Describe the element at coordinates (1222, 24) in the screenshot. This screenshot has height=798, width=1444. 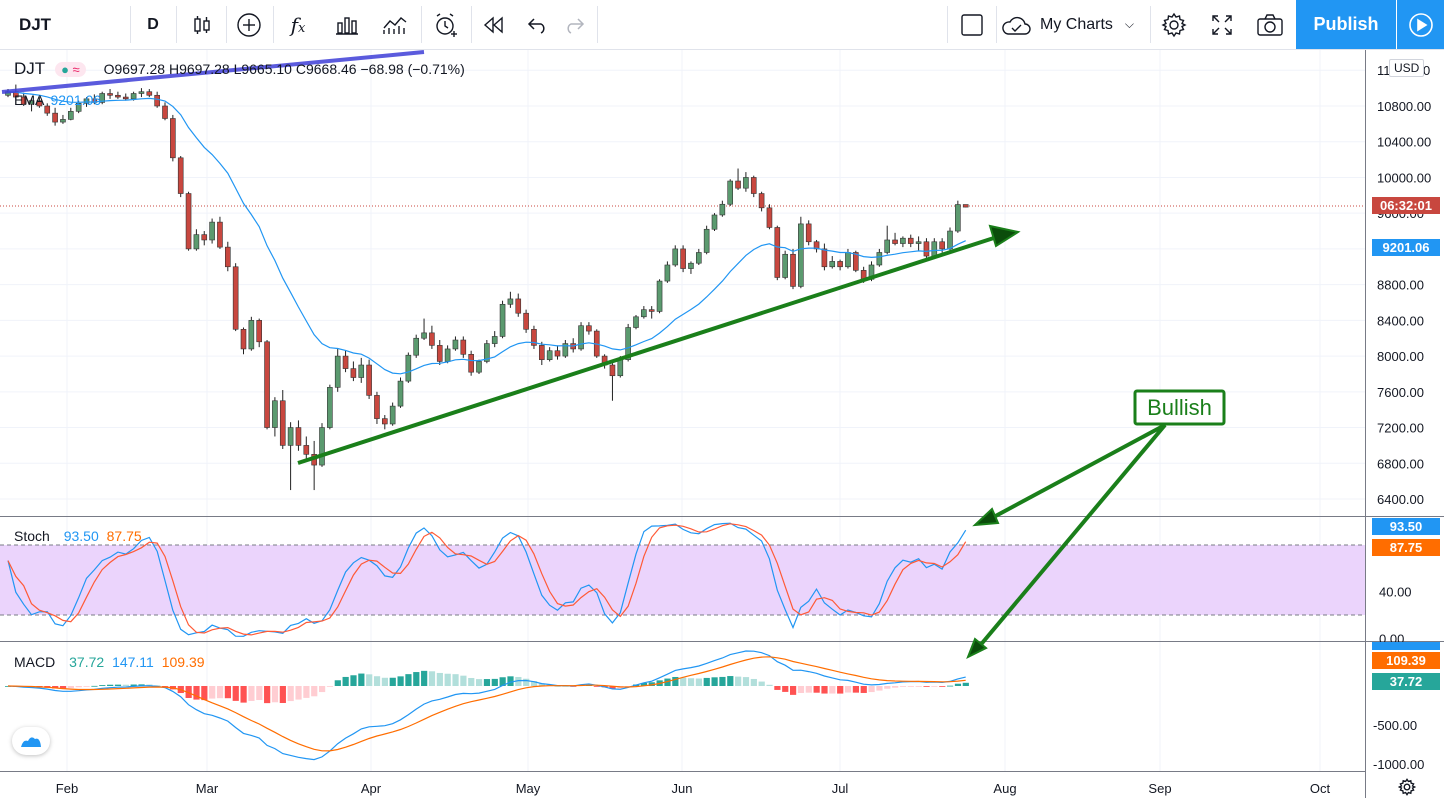
I see `fullscreen-button` at that location.